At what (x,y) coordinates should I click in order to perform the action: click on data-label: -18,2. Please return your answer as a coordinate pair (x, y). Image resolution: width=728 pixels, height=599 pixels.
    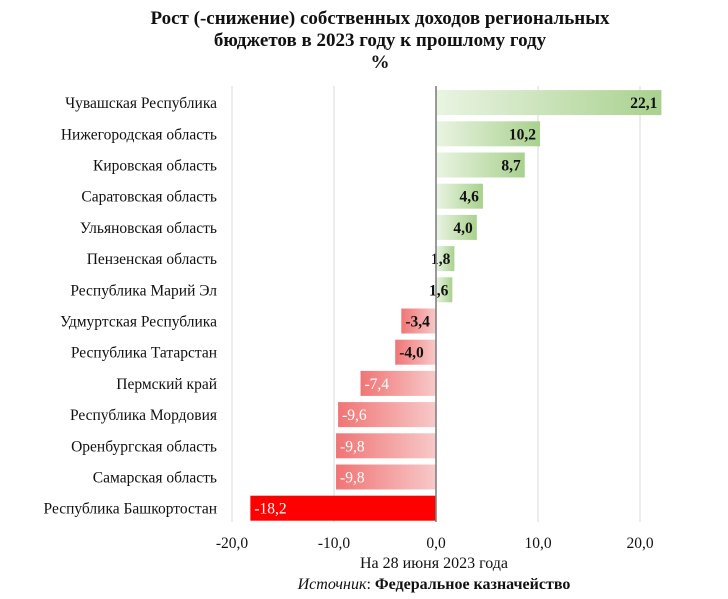
    Looking at the image, I should click on (270, 509).